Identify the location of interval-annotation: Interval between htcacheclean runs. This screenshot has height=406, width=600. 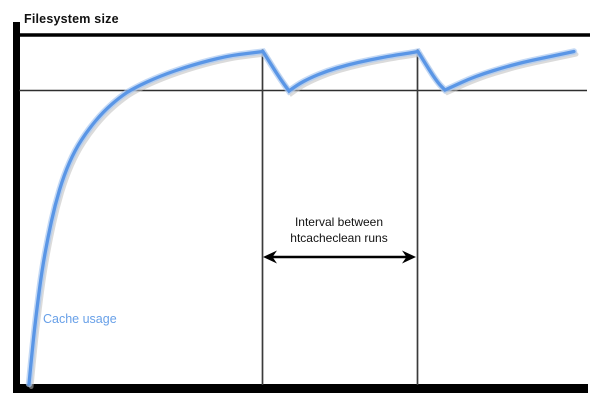
(339, 230).